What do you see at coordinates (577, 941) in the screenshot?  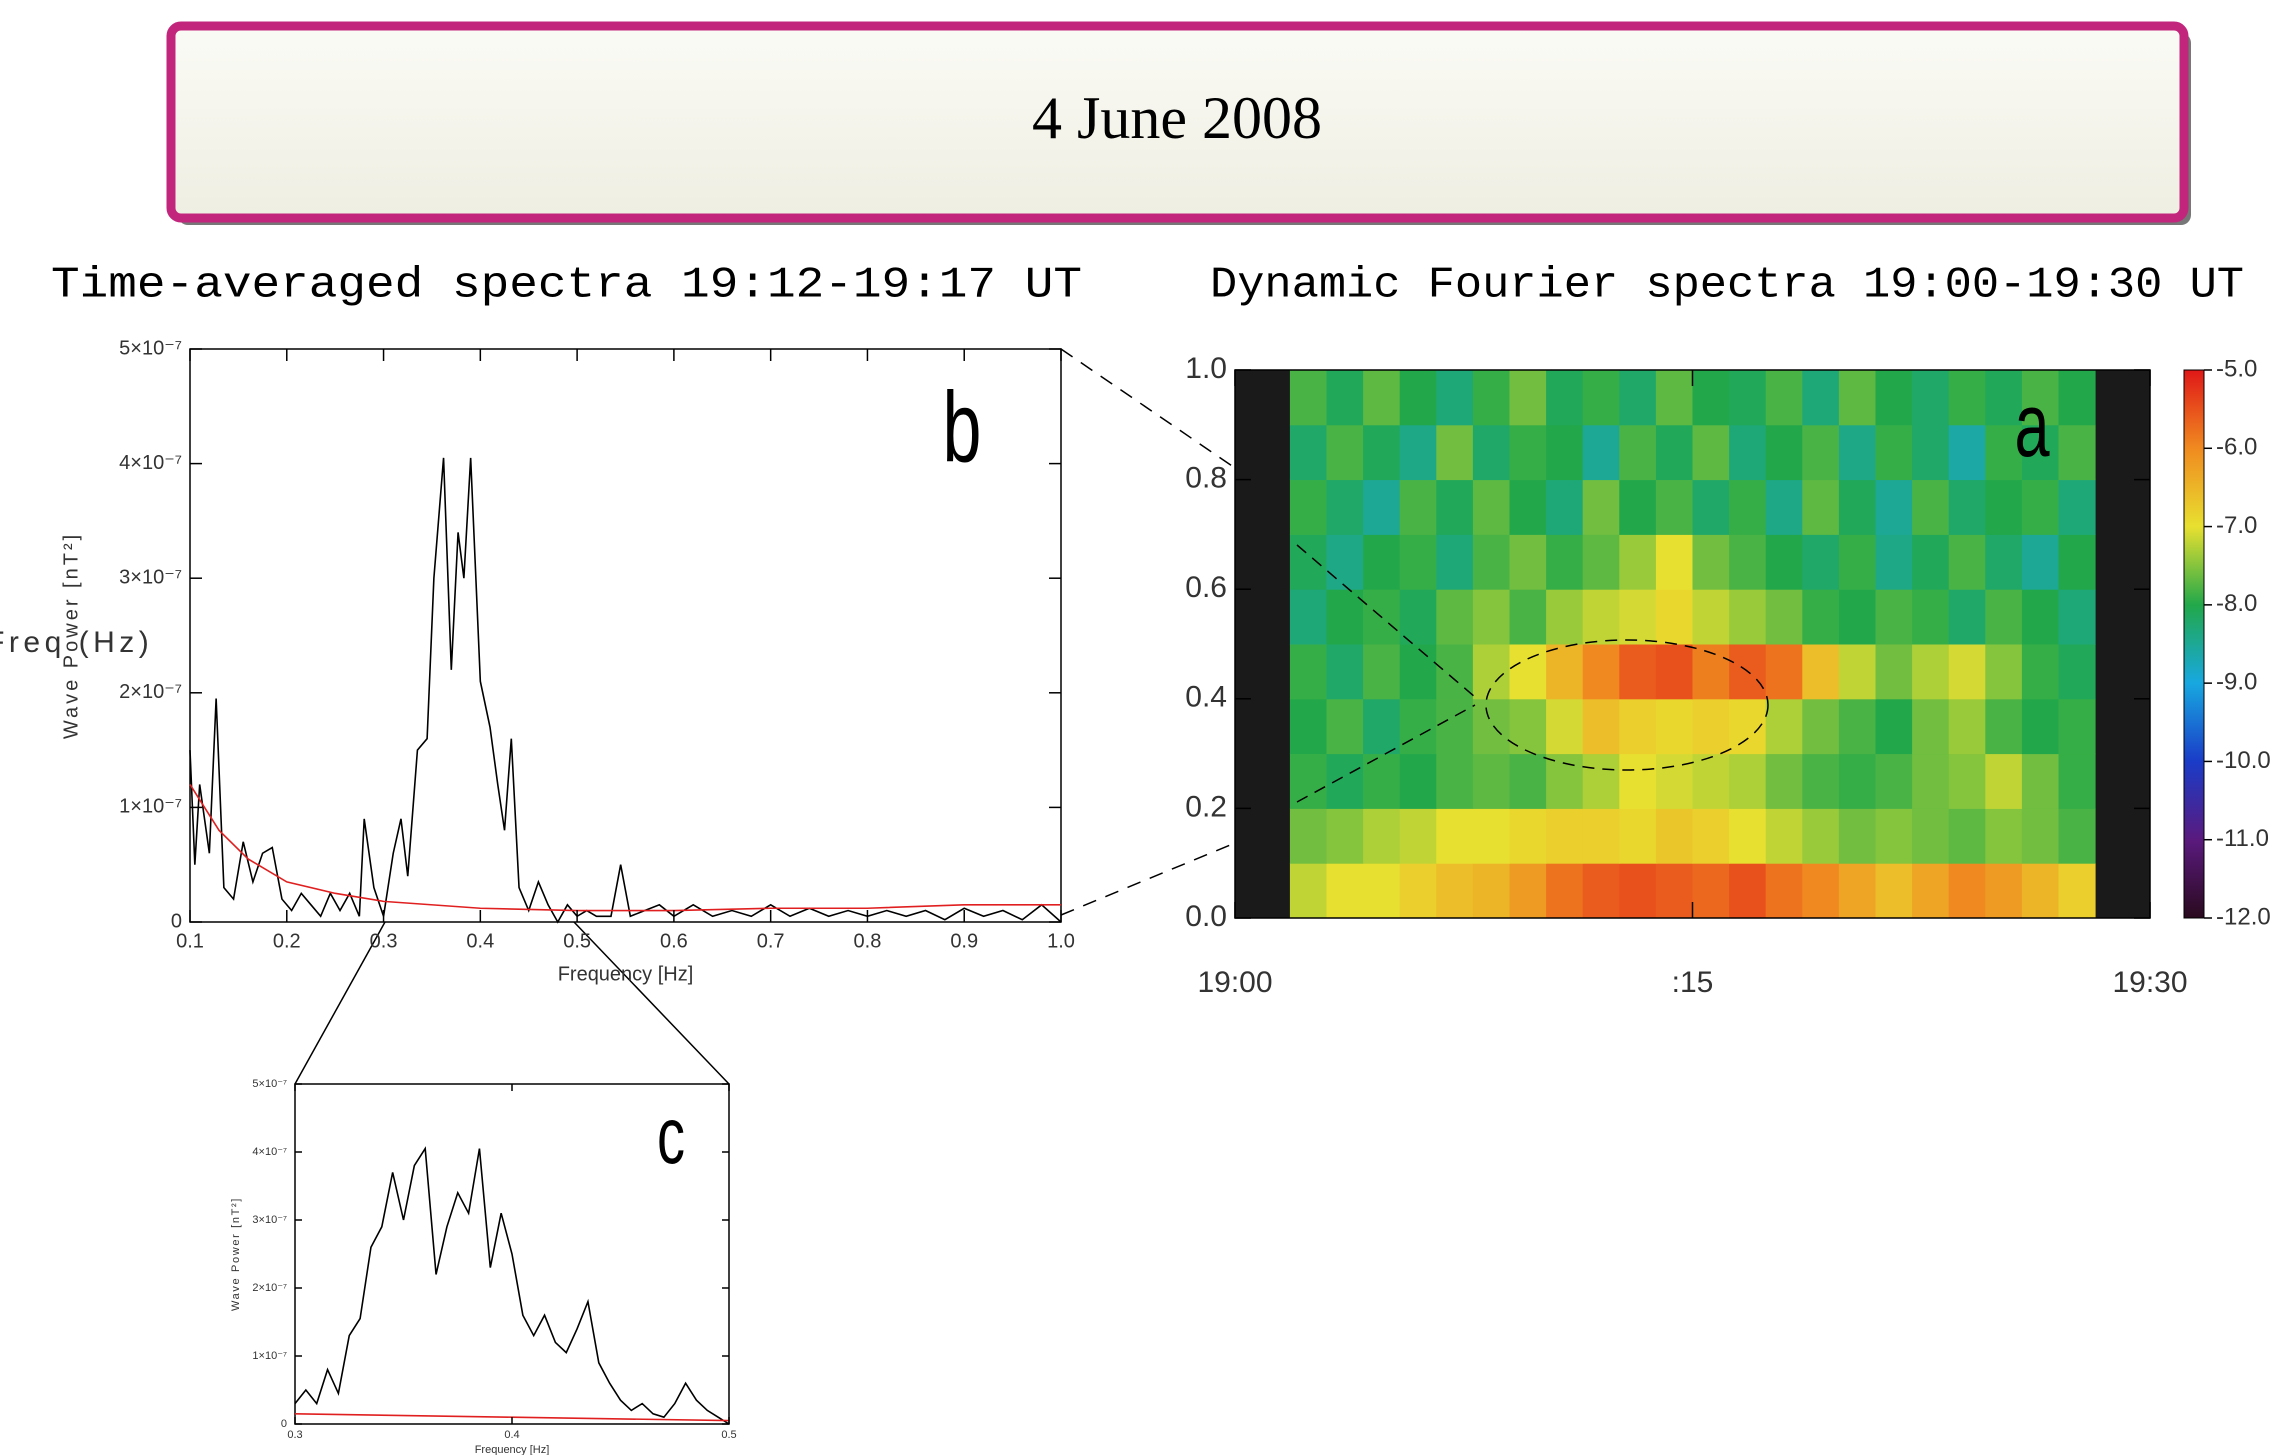 I see `x-tick-label: 0.5` at bounding box center [577, 941].